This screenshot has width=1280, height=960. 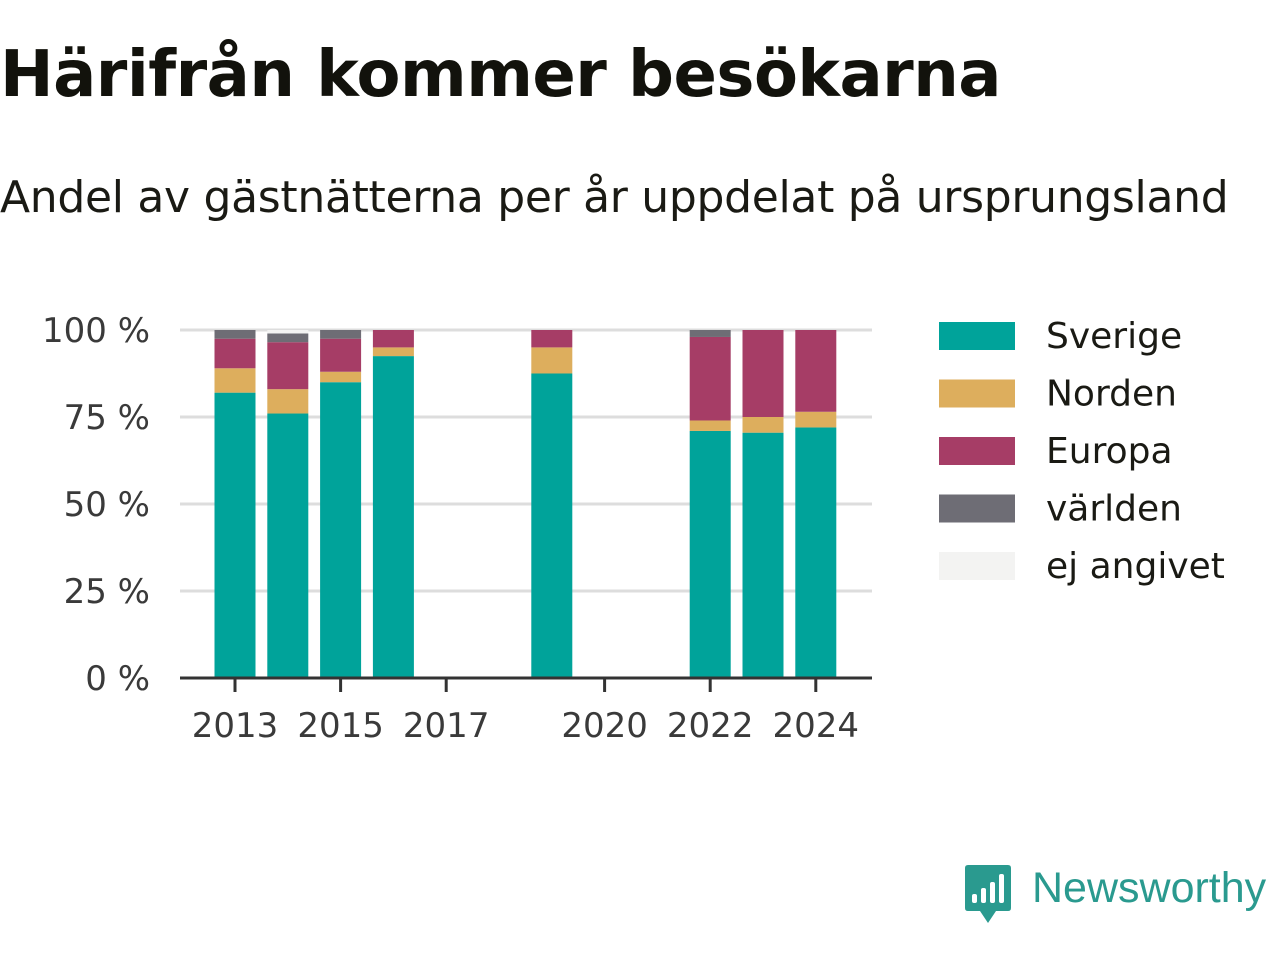 What do you see at coordinates (107, 505) in the screenshot?
I see `y-tick-label: 50 %` at bounding box center [107, 505].